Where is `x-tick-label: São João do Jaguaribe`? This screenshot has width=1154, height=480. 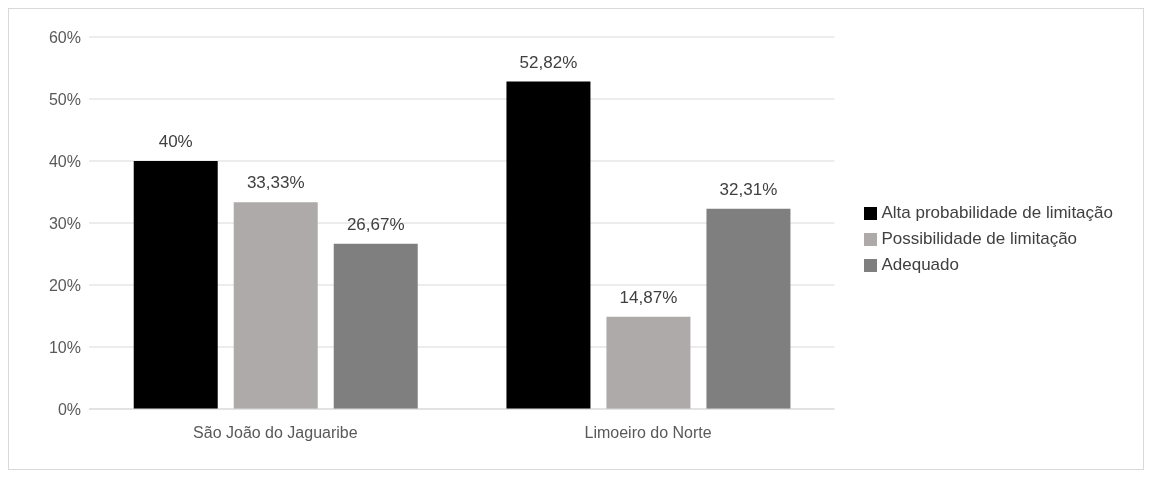 x-tick-label: São João do Jaguaribe is located at coordinates (275, 433).